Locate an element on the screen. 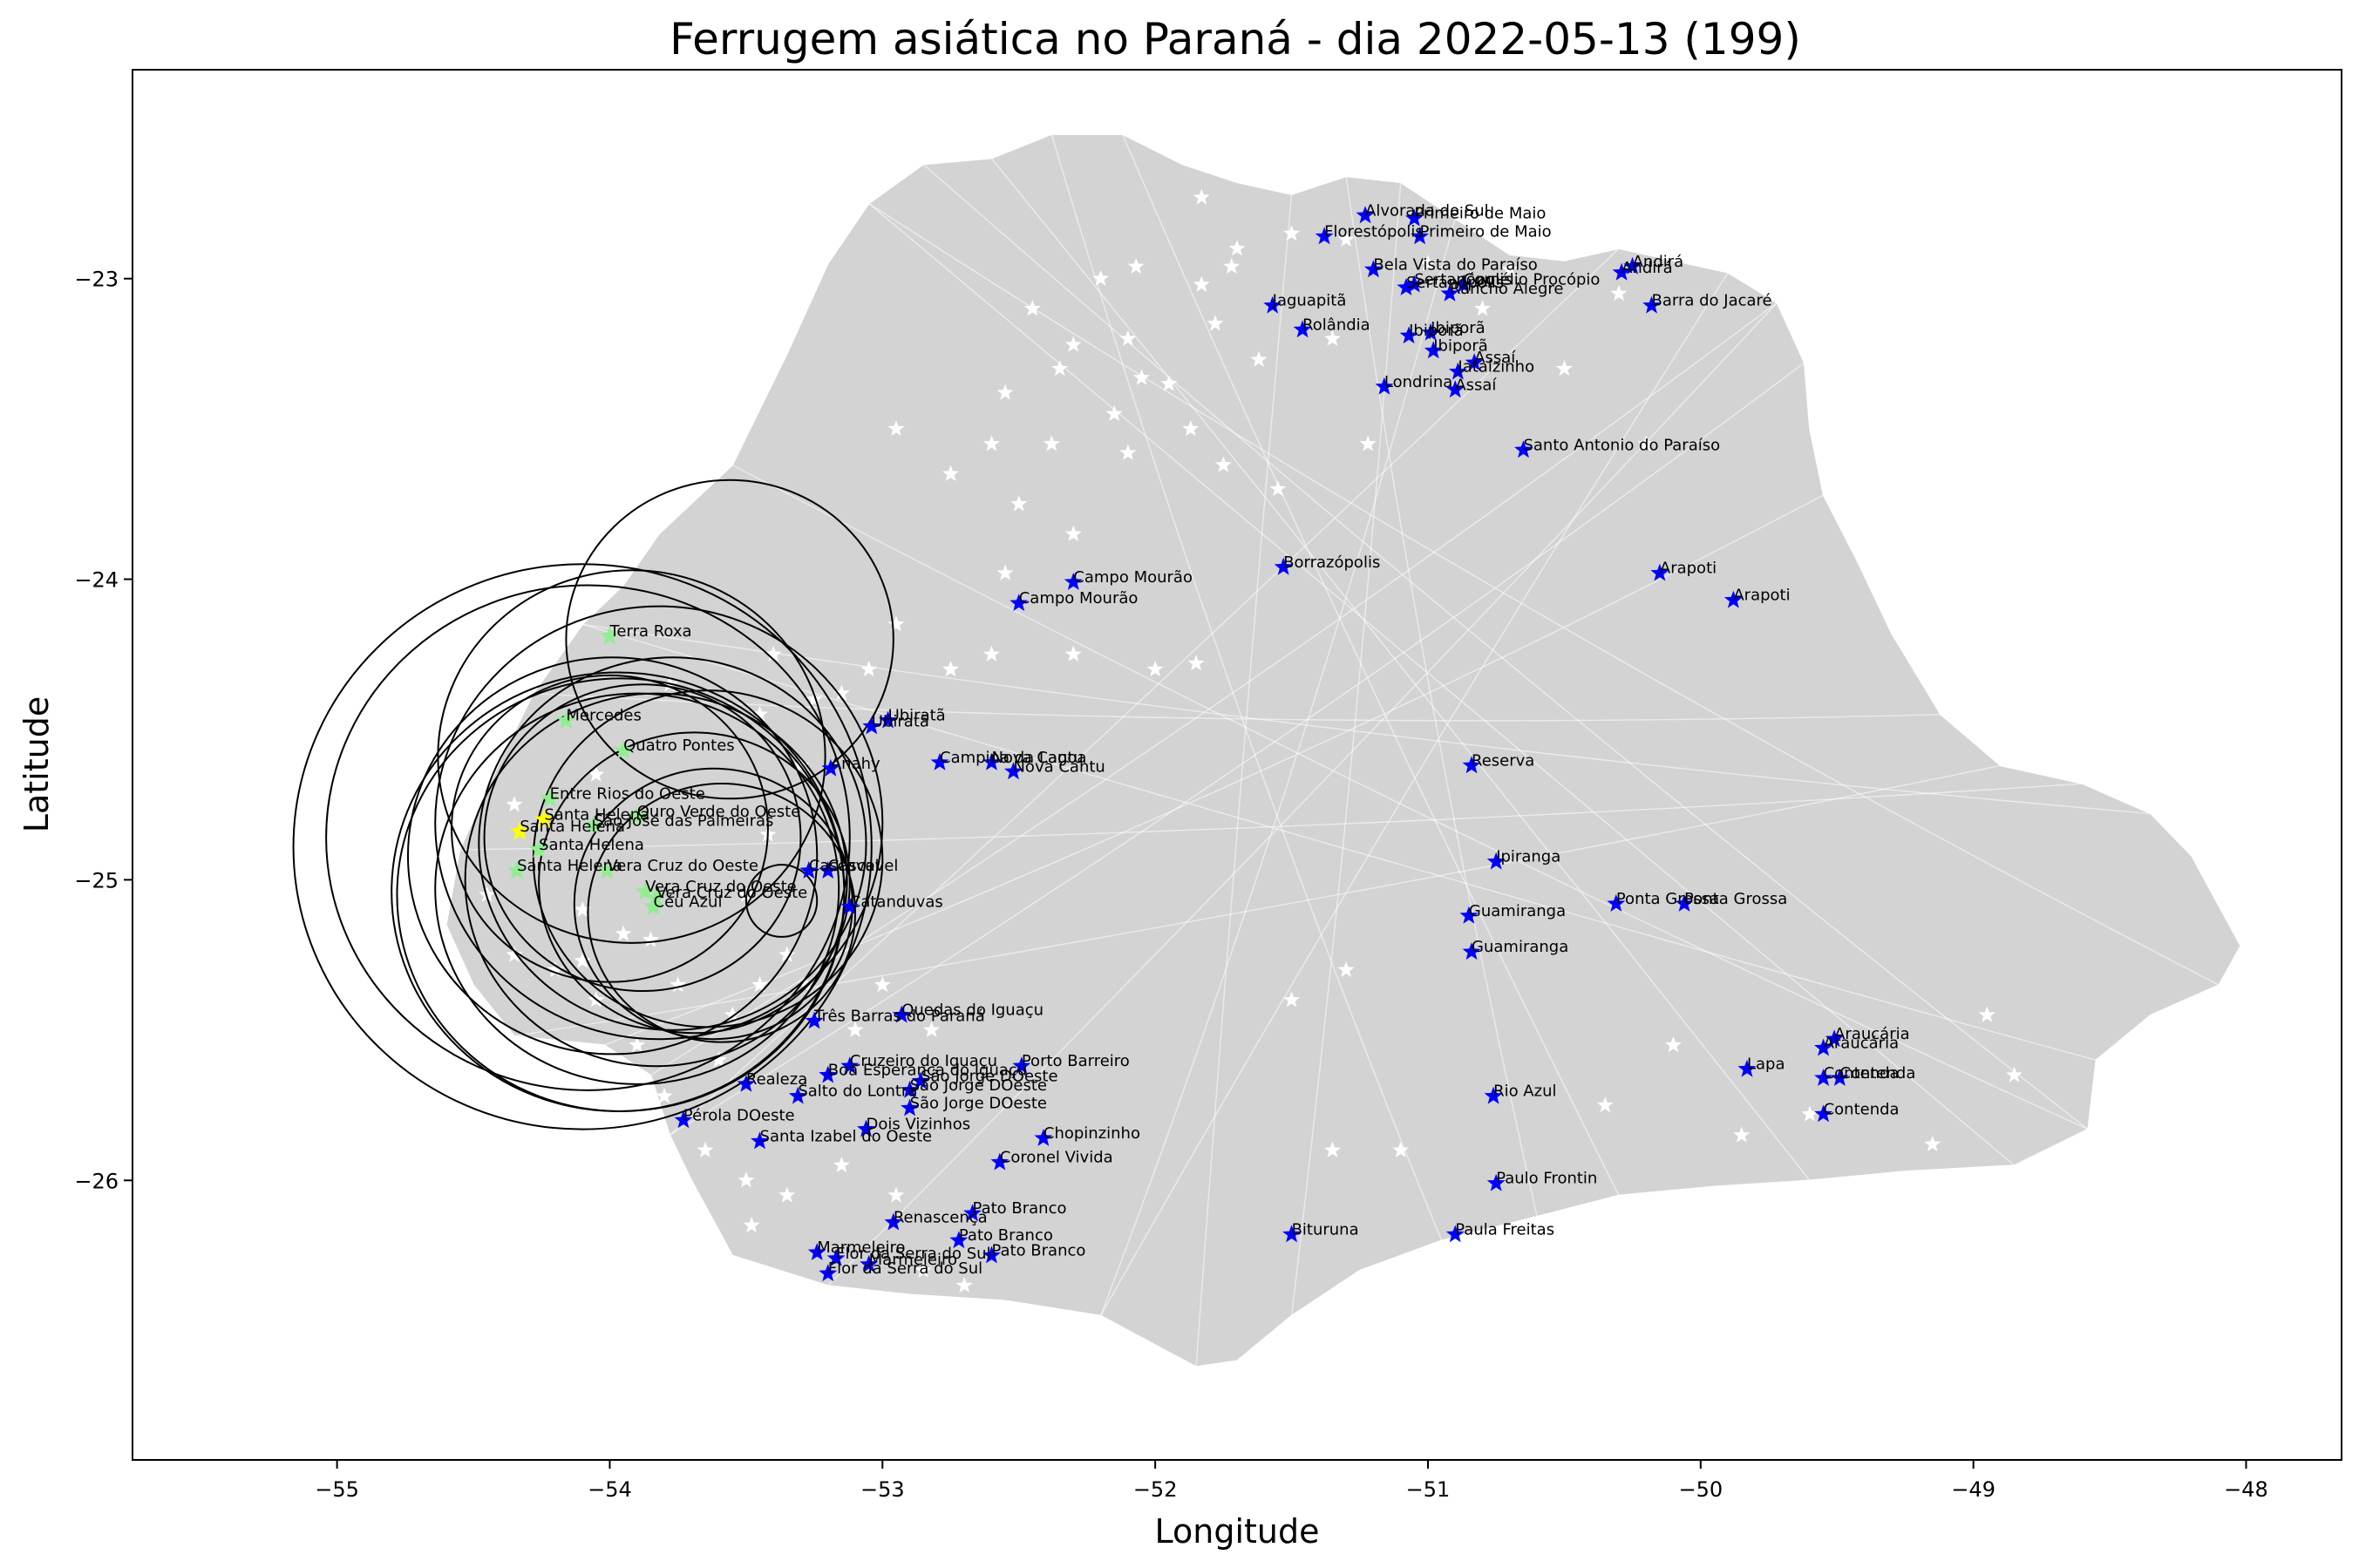 Image resolution: width=2359 pixels, height=1568 pixels. point-label: Jaguapitã is located at coordinates (1310, 301).